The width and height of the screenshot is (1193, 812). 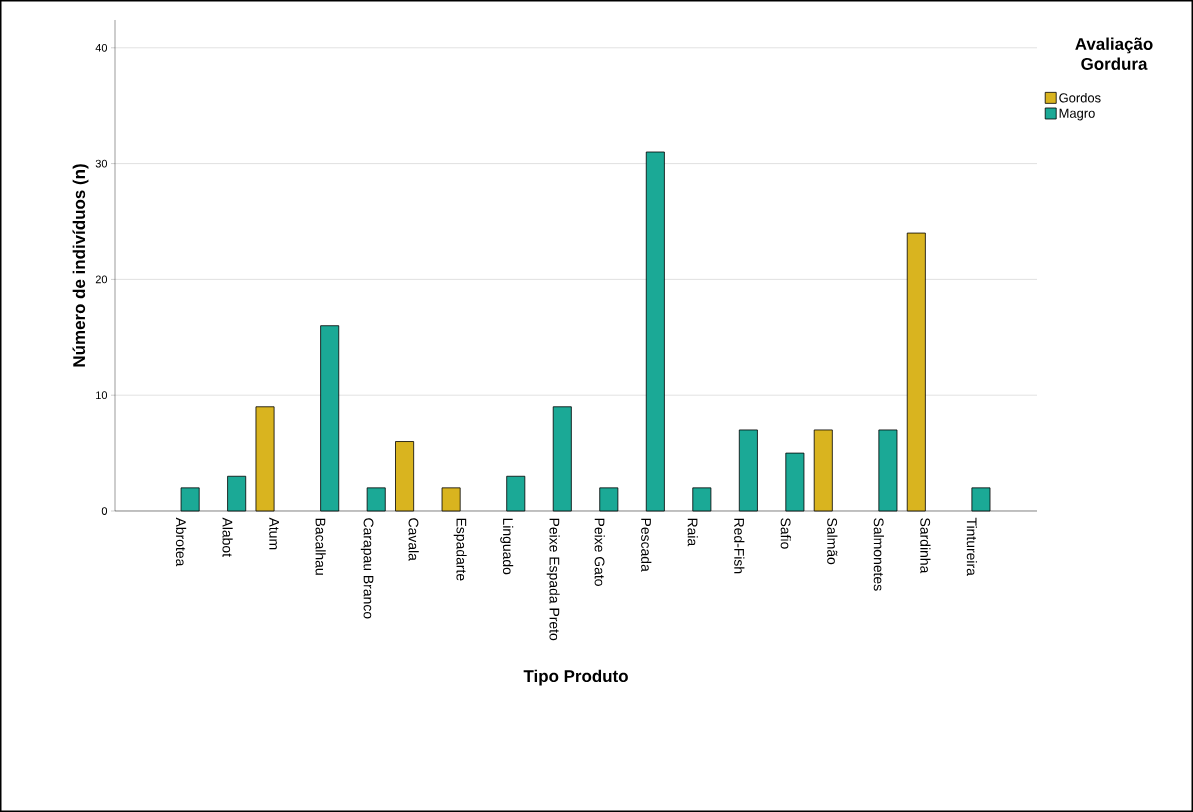 What do you see at coordinates (101, 163) in the screenshot?
I see `y-tick-label: 30` at bounding box center [101, 163].